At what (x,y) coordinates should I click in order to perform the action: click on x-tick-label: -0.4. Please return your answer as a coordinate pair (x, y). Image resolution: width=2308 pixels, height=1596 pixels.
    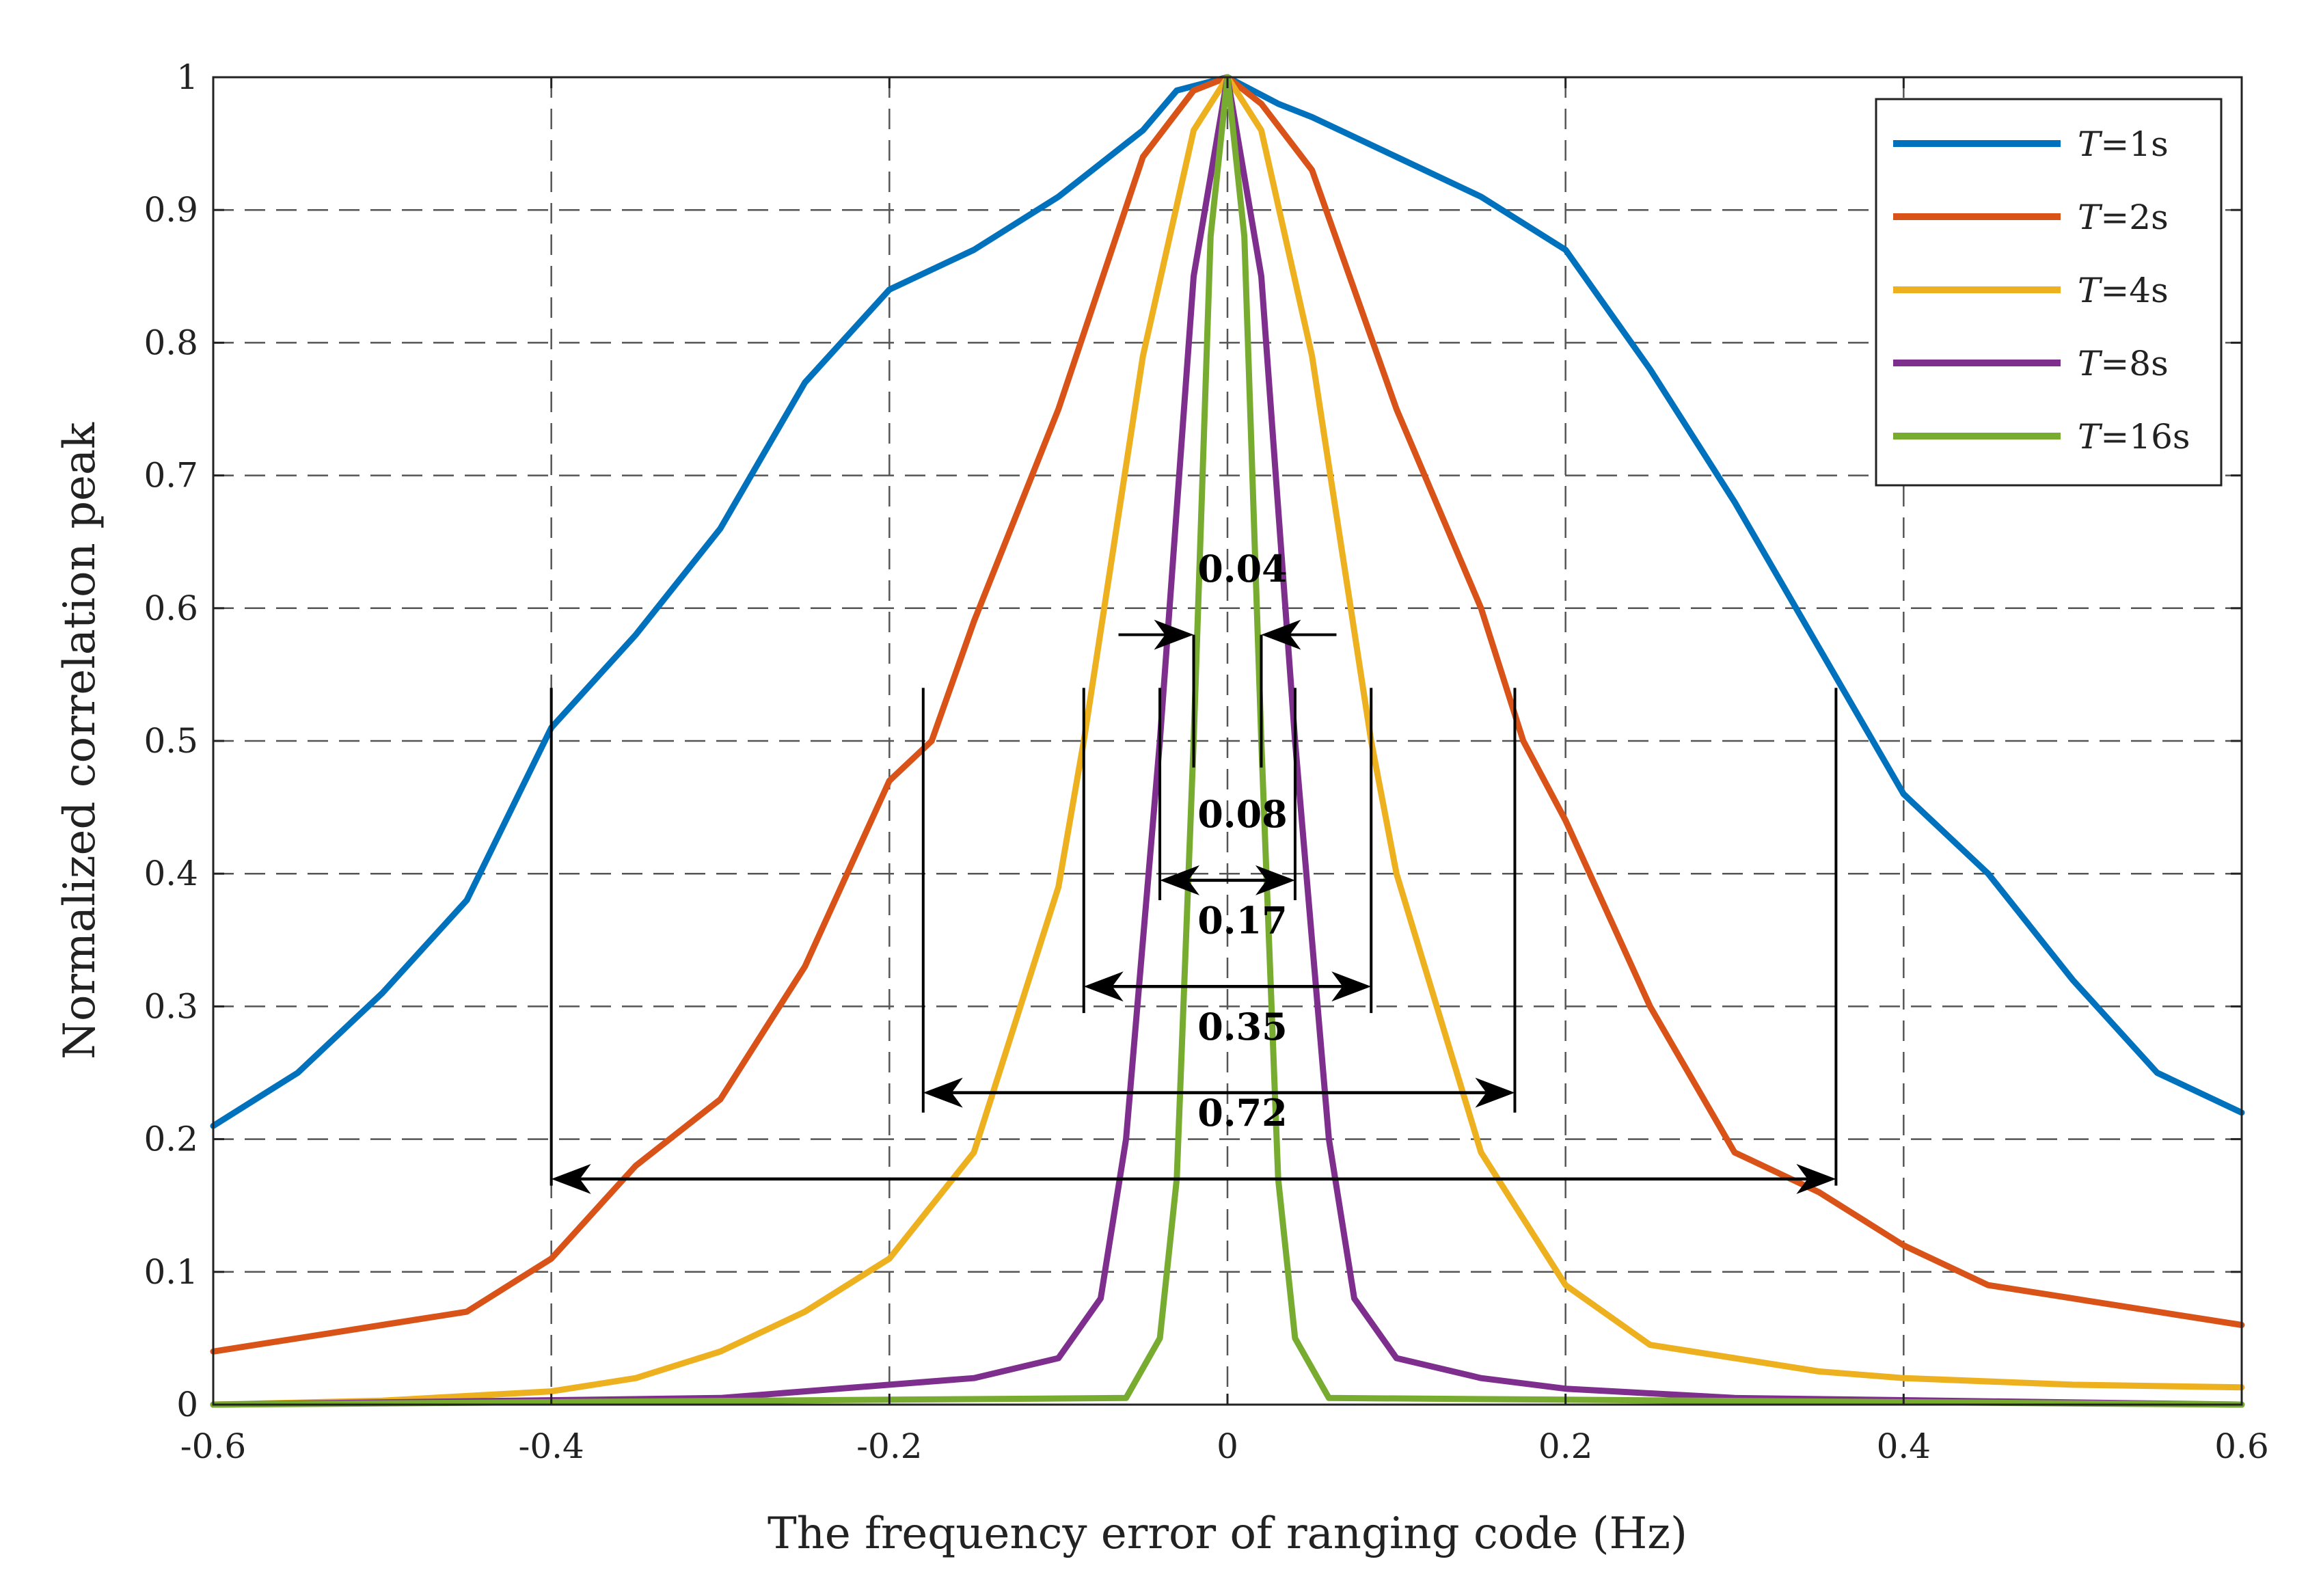
    Looking at the image, I should click on (551, 1446).